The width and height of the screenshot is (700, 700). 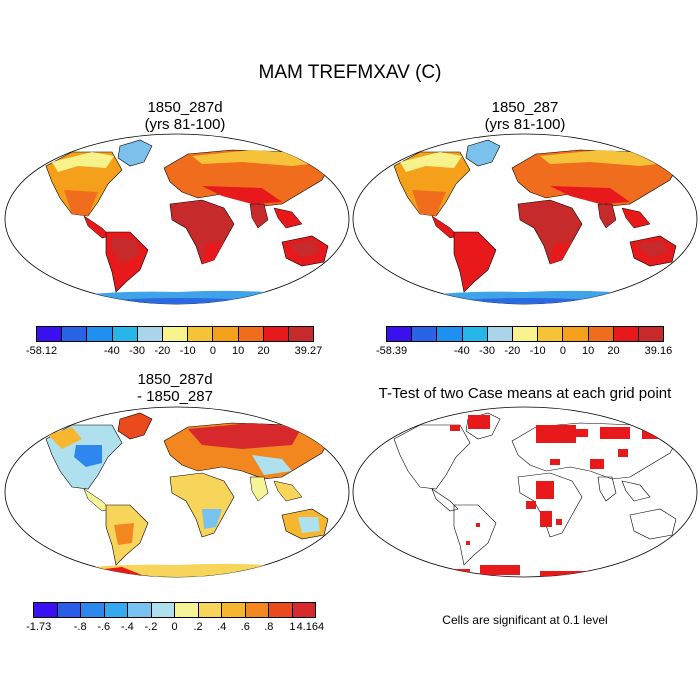 I want to click on north-america-outline, so click(x=432, y=457).